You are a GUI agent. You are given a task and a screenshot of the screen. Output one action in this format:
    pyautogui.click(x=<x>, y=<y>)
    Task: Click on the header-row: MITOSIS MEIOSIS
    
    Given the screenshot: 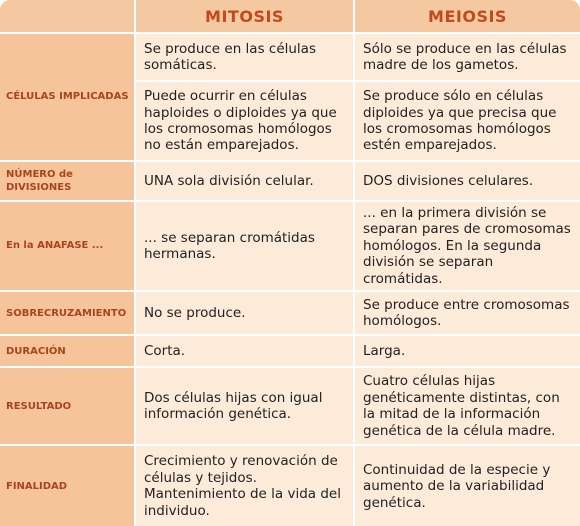 What is the action you would take?
    pyautogui.click(x=290, y=17)
    